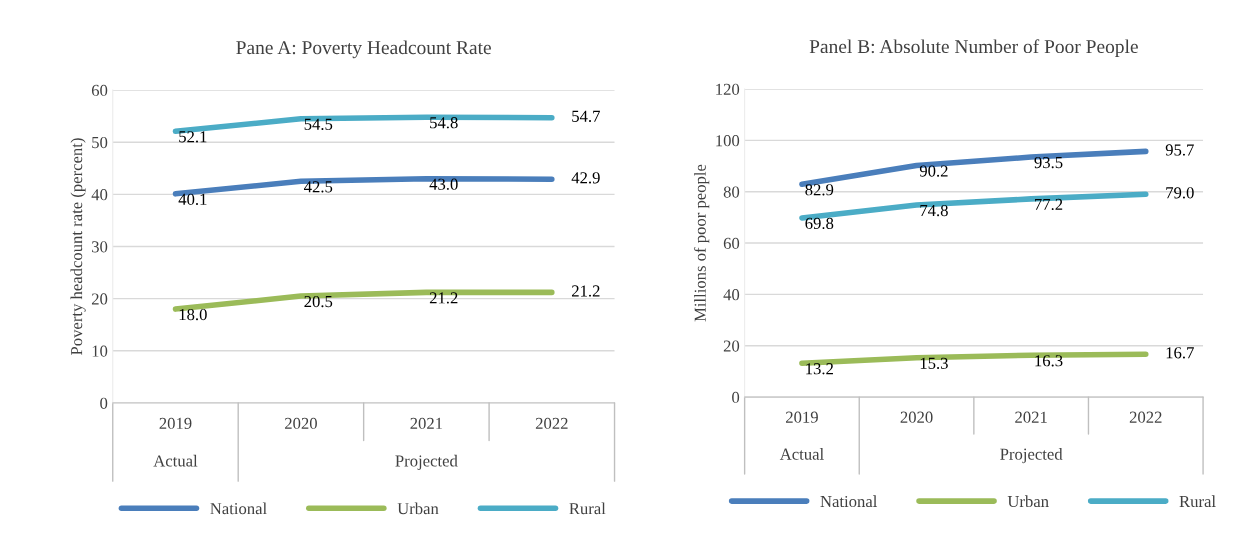  What do you see at coordinates (731, 192) in the screenshot?
I see `y-tick-label: 80` at bounding box center [731, 192].